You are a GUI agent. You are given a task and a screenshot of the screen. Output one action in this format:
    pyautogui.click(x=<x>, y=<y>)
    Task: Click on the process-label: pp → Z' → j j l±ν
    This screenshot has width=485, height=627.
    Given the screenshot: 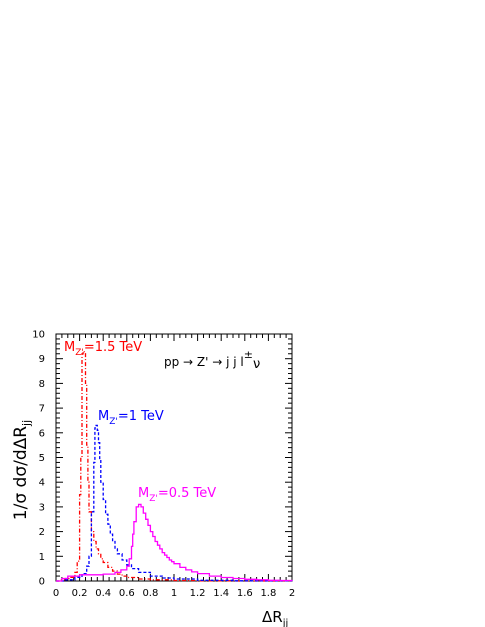 What is the action you would take?
    pyautogui.click(x=212, y=360)
    